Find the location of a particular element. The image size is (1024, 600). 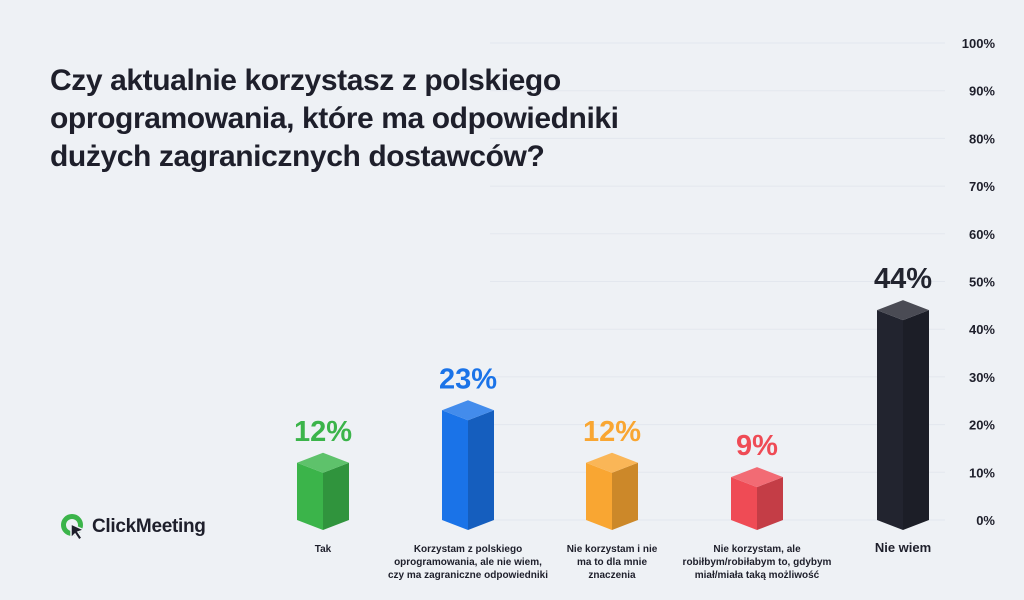

y-tick-label: 70% is located at coordinates (982, 186).